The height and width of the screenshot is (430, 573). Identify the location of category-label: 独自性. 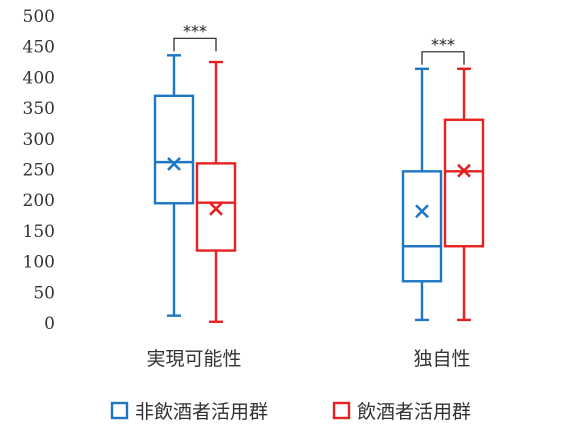
(441, 359).